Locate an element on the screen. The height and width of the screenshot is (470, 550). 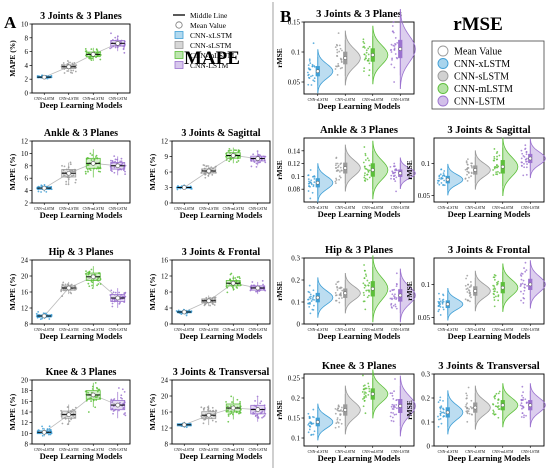
legend-swatch-cnn-mlstm is located at coordinates (443, 88).